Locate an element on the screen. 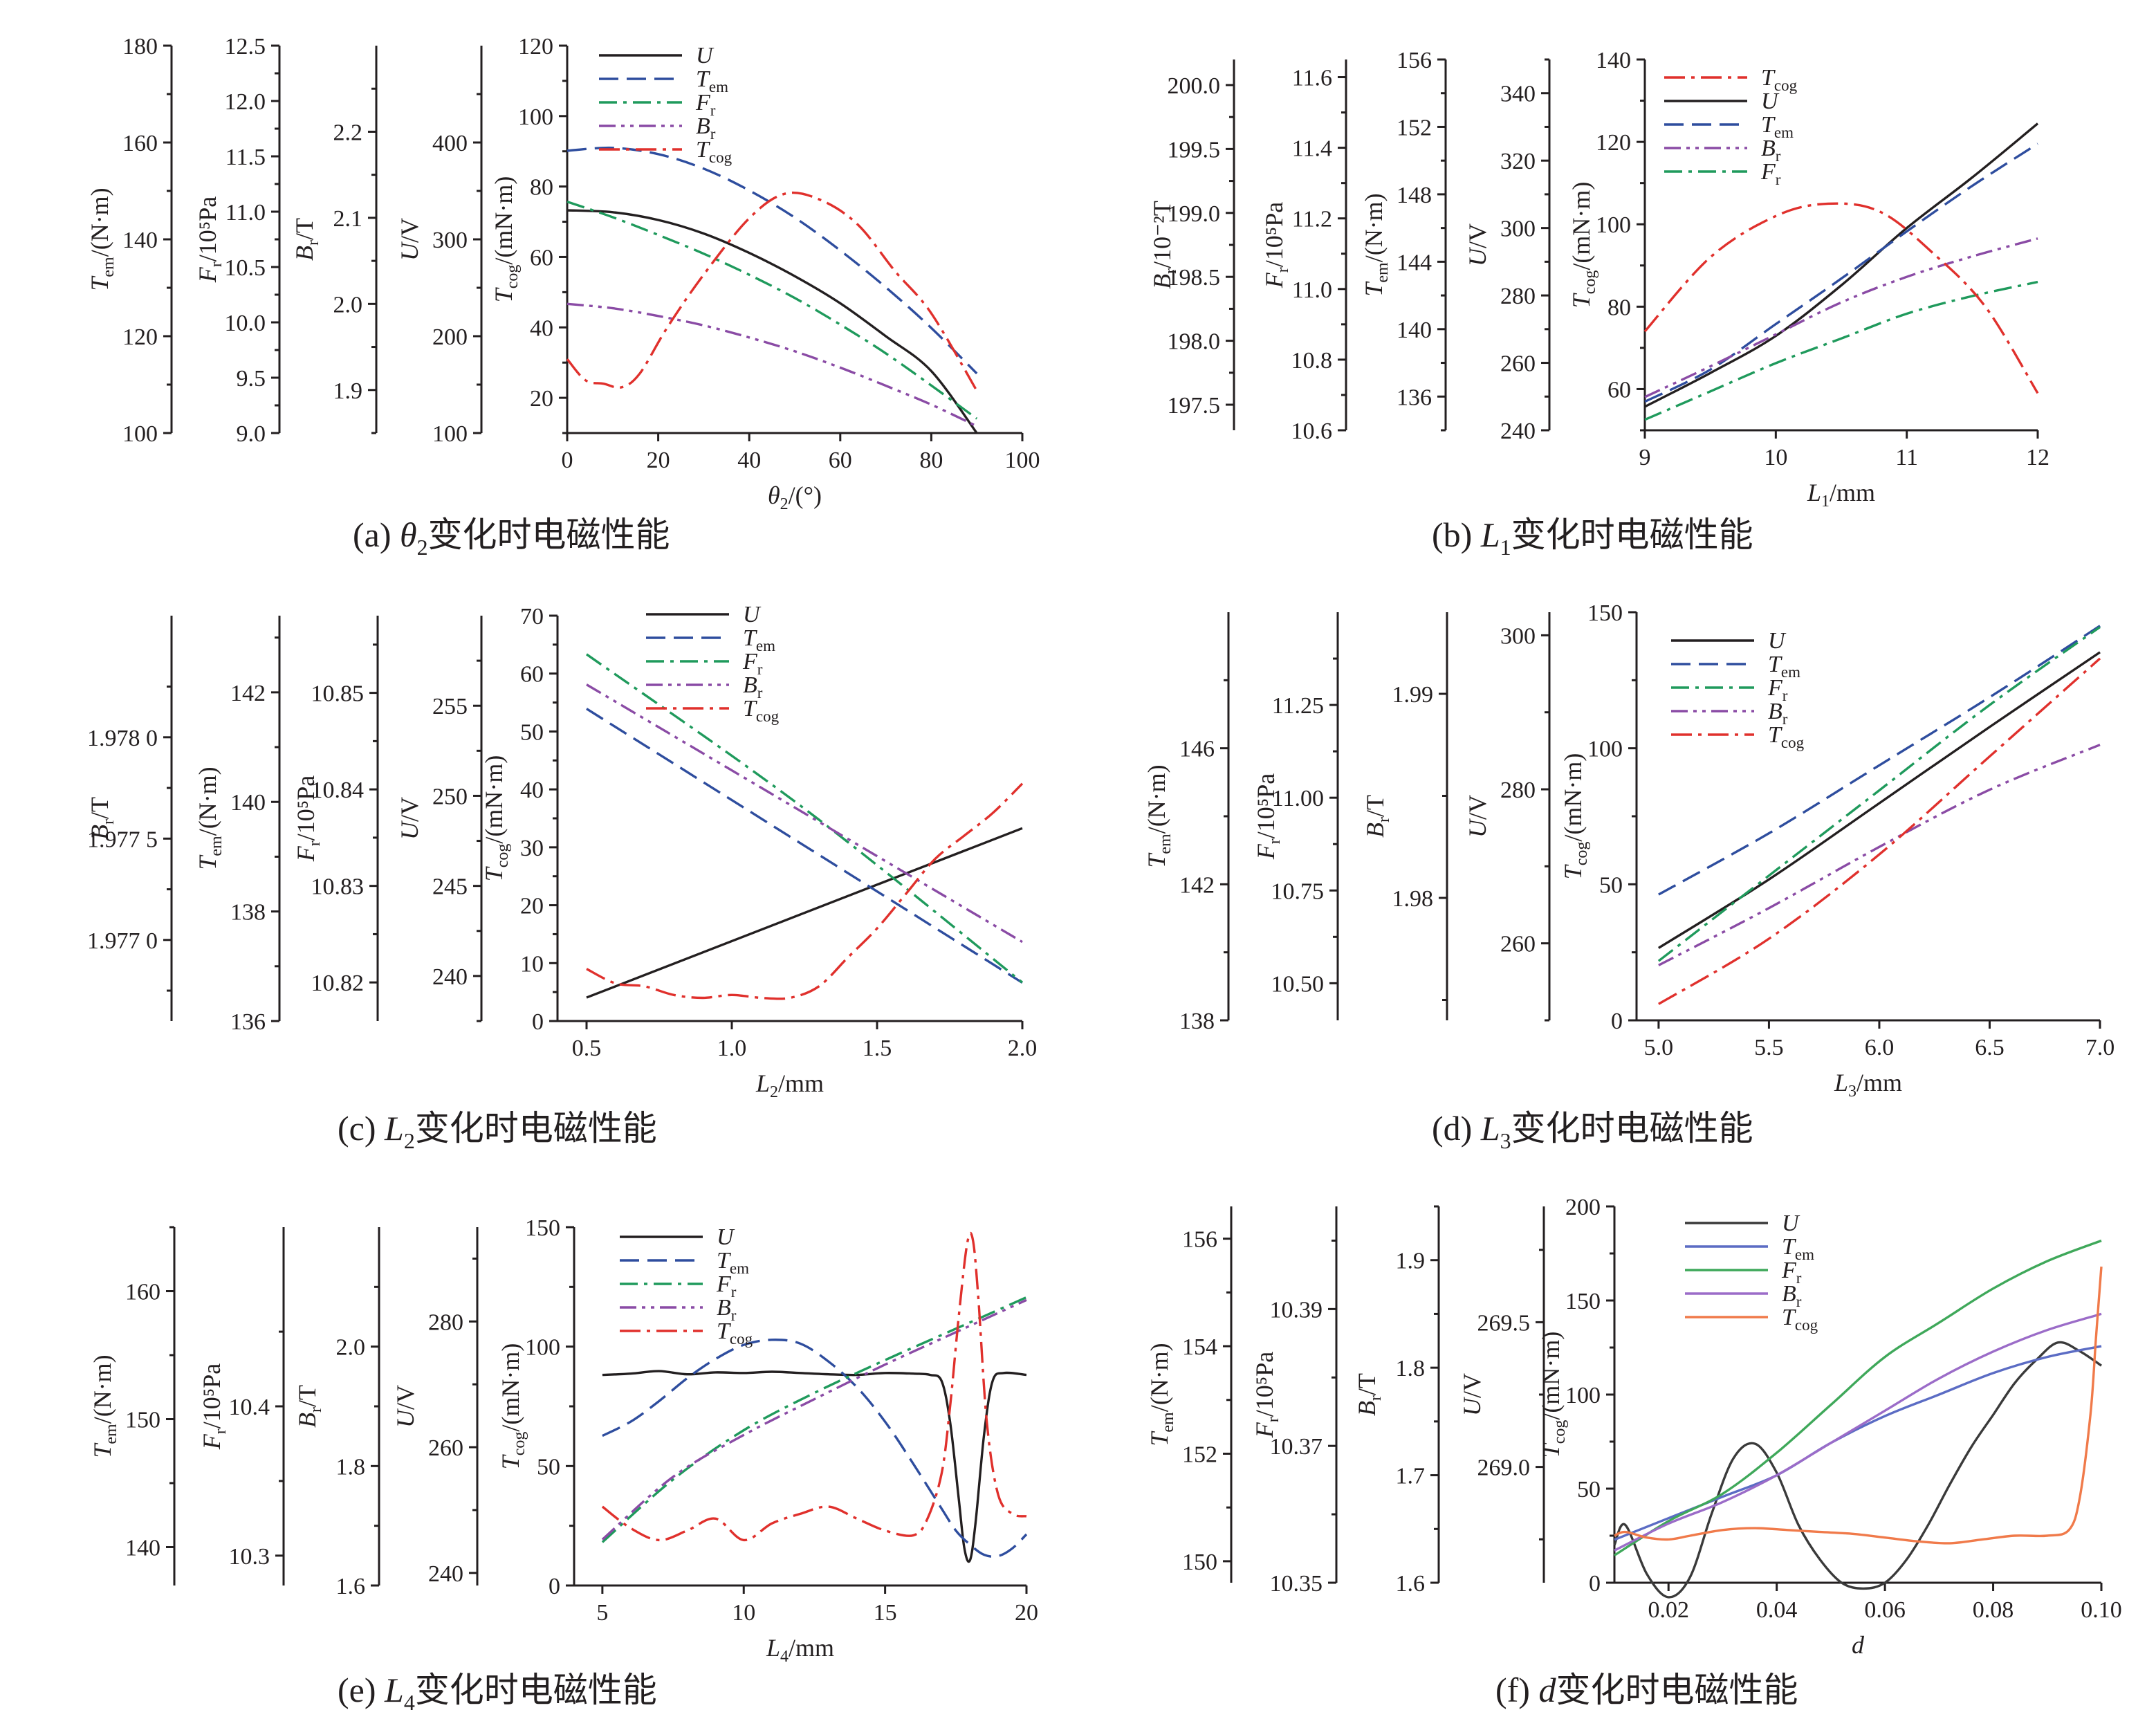 The width and height of the screenshot is (2156, 1728). tick-label: 10 is located at coordinates (743, 1613).